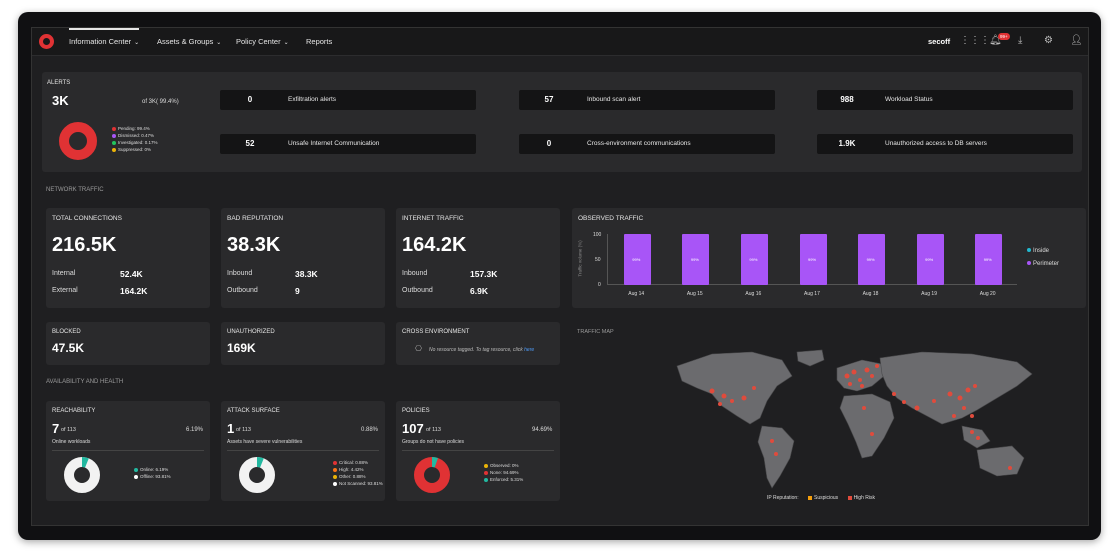  I want to click on ytick-label: 0, so click(599, 285).